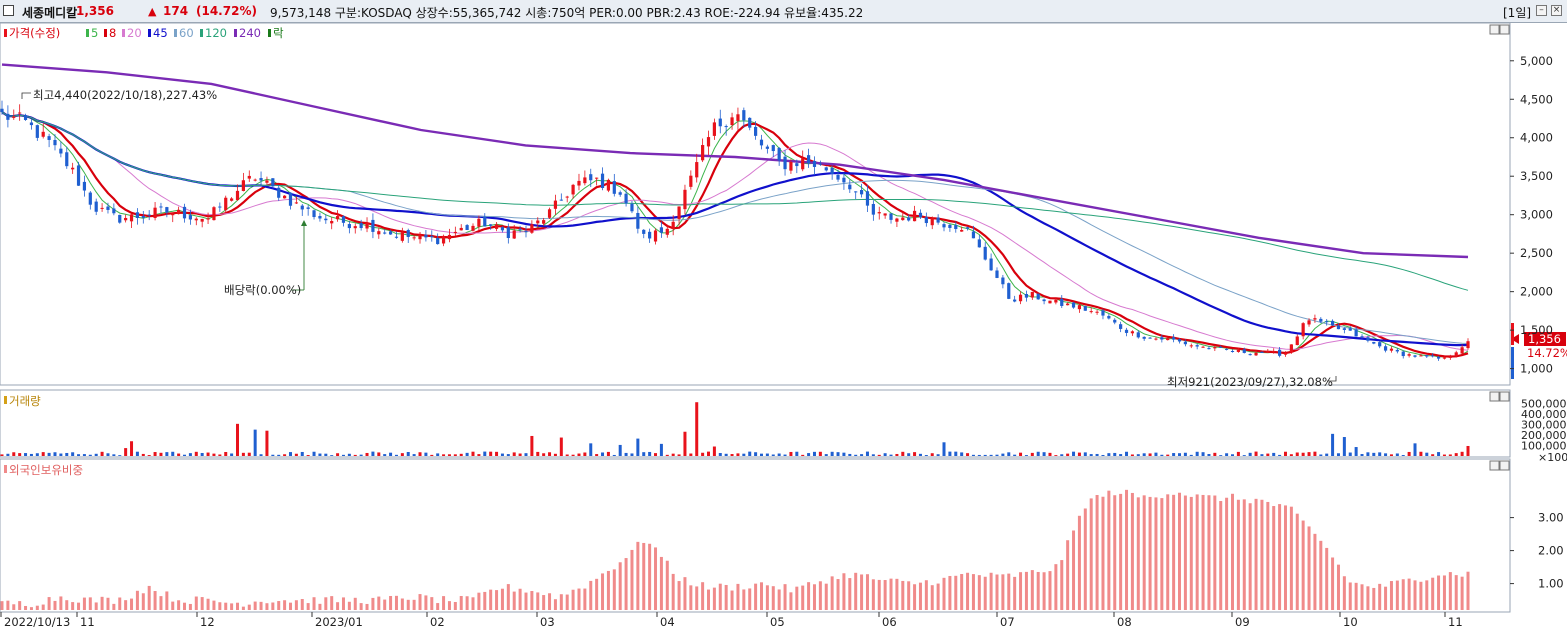 The image size is (1567, 630). I want to click on close-icon: ×, so click(1556, 10).